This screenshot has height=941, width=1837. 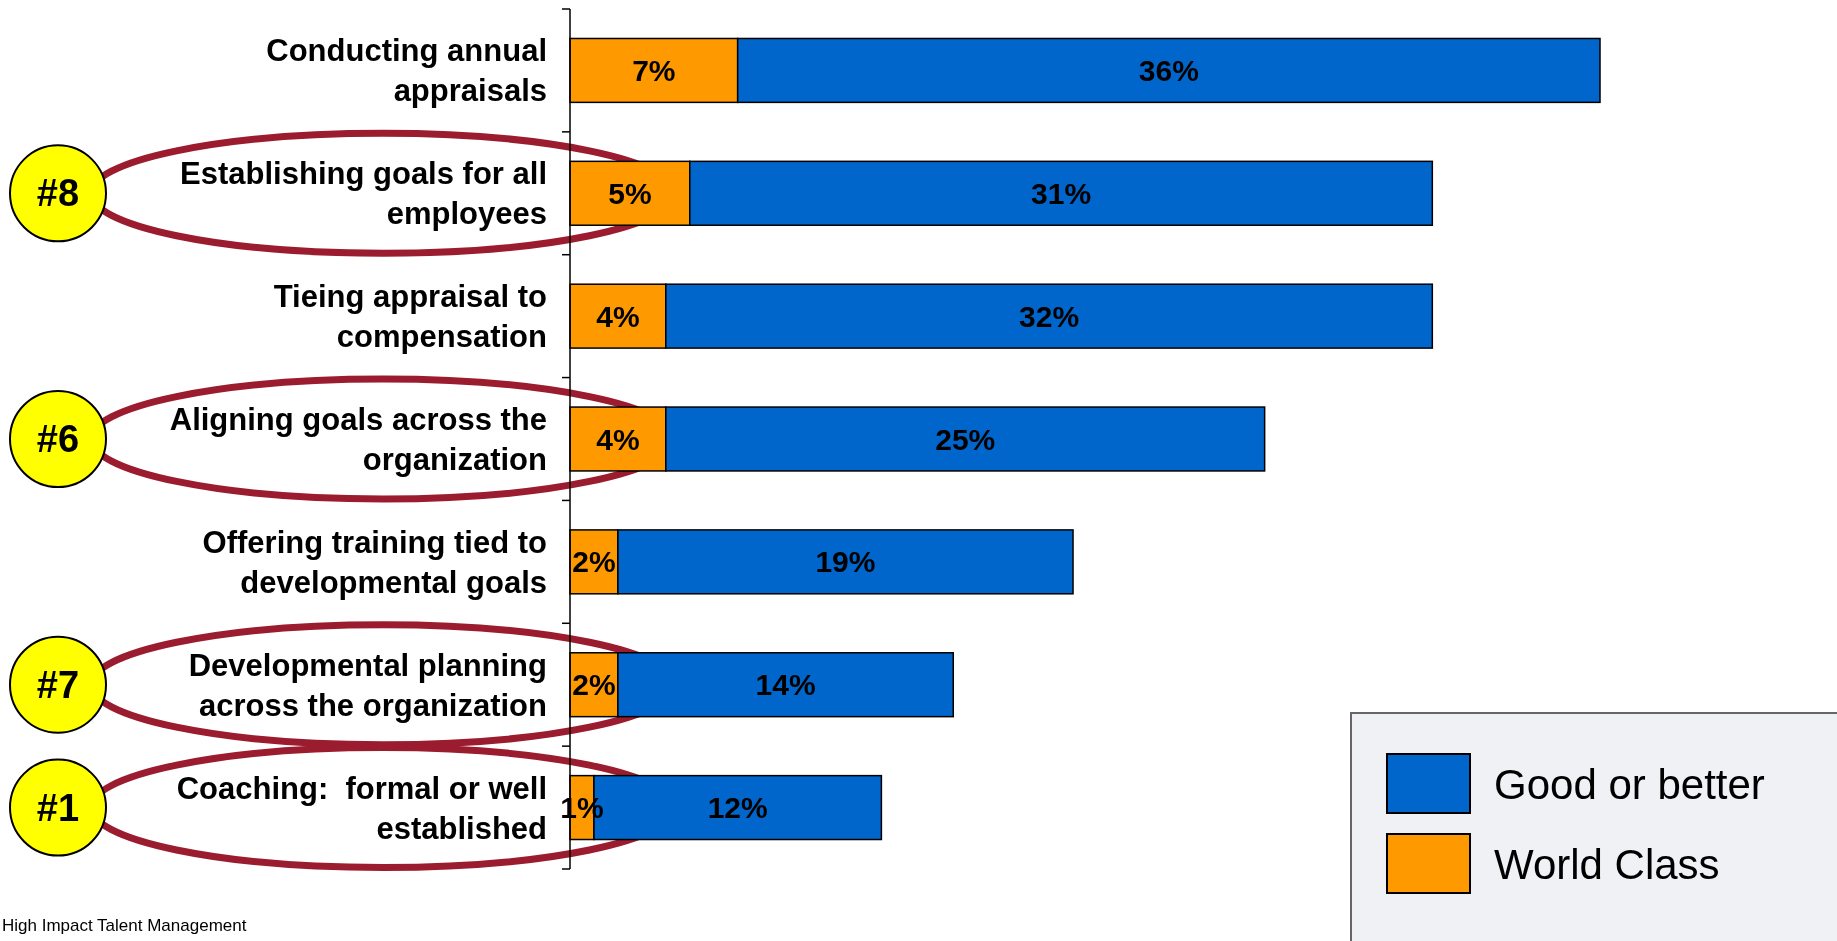 I want to click on data-label: 32%, so click(x=1049, y=316).